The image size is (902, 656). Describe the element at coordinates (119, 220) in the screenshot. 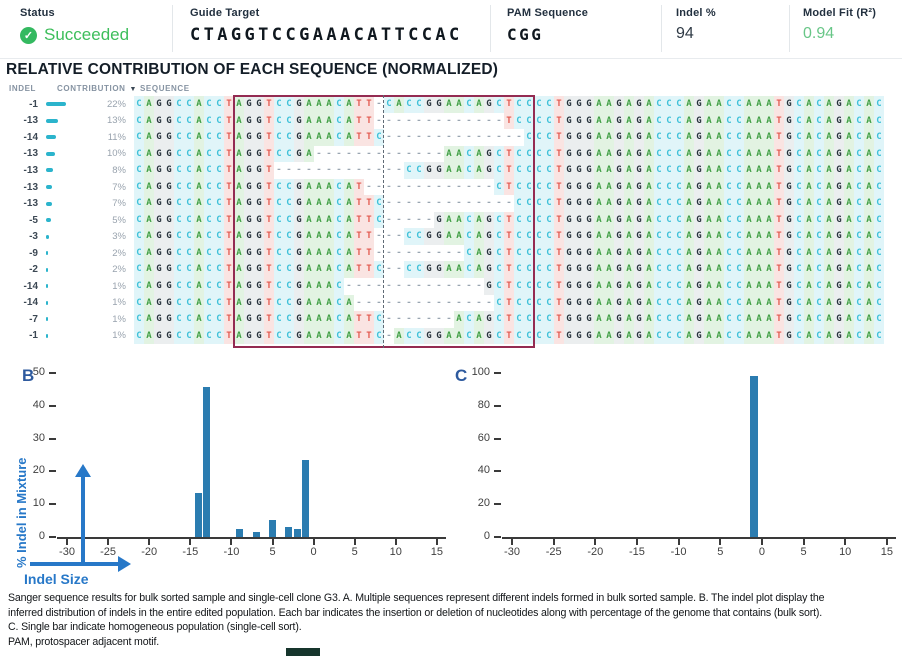

I see `contribution-percent: 5%` at that location.